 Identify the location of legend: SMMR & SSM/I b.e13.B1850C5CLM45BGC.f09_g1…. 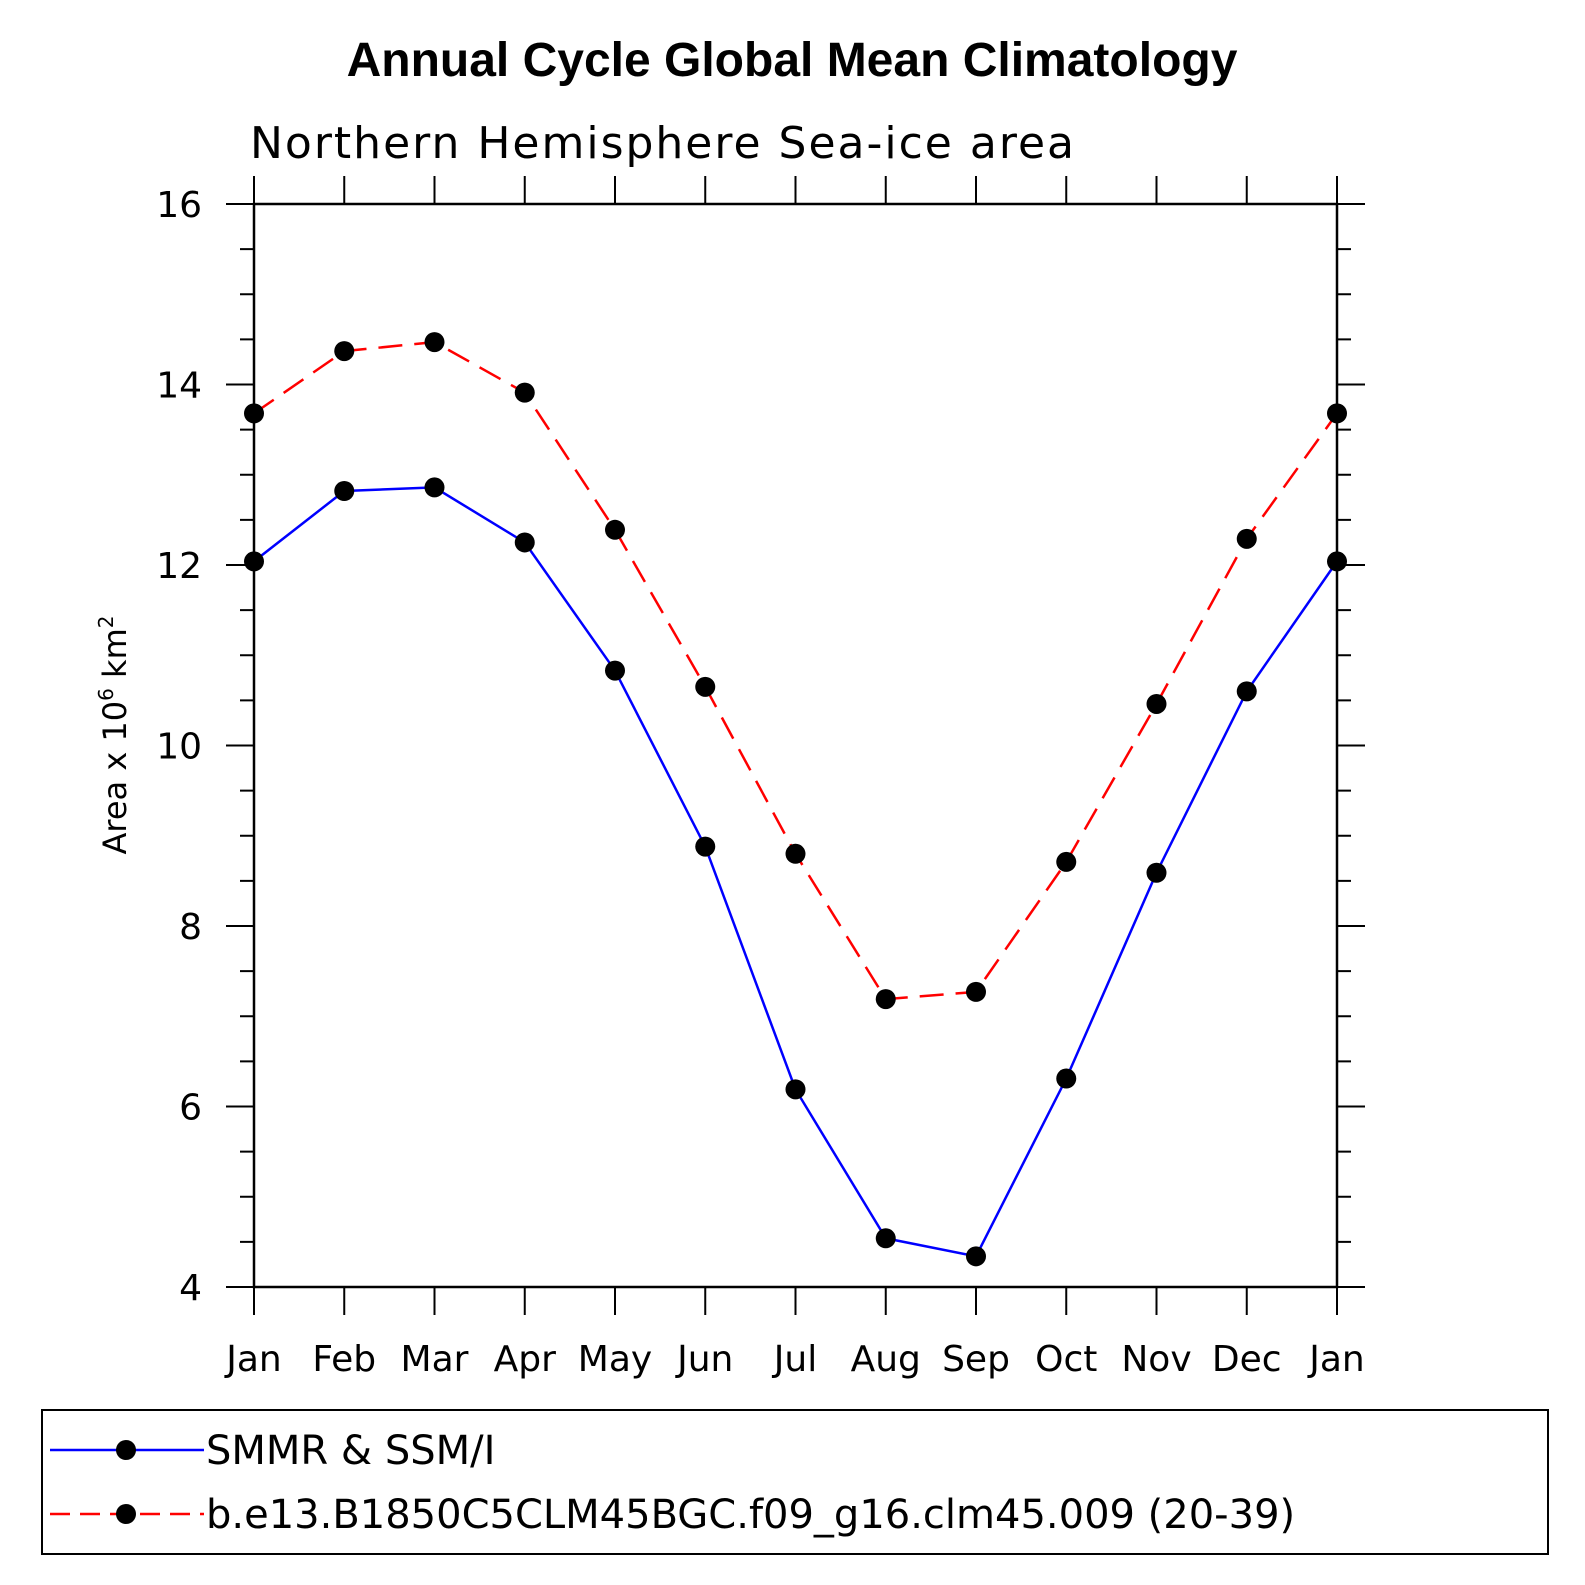
(795, 1482).